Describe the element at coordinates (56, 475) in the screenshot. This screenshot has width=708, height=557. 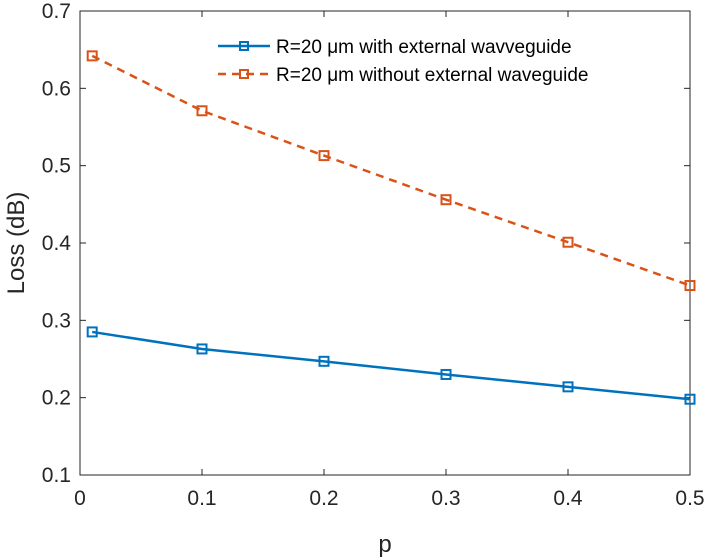
I see `y-tick-label: 0.1` at that location.